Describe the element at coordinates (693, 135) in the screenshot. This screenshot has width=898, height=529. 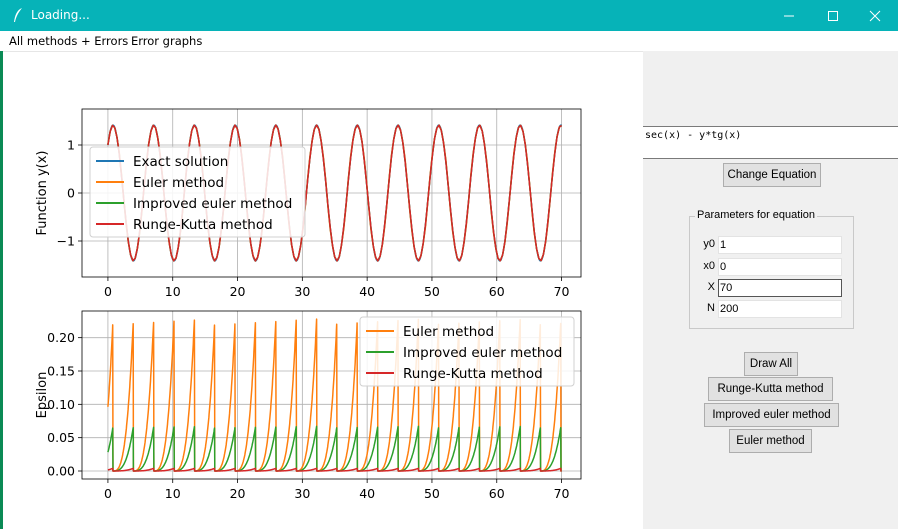
I see `equation-text: sec(x) - y*tg(x)` at that location.